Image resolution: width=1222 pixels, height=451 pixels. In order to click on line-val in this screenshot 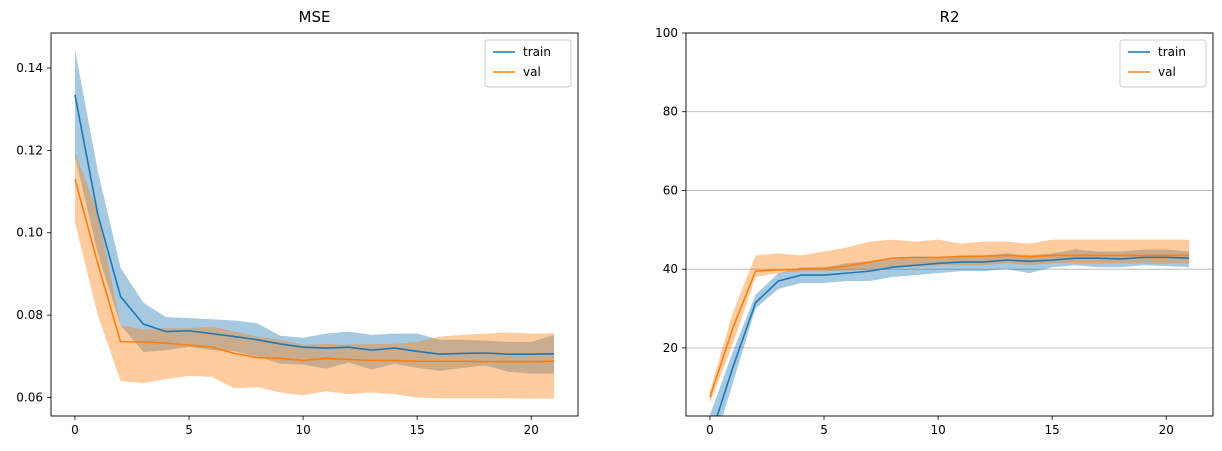, I will do `click(949, 326)`.